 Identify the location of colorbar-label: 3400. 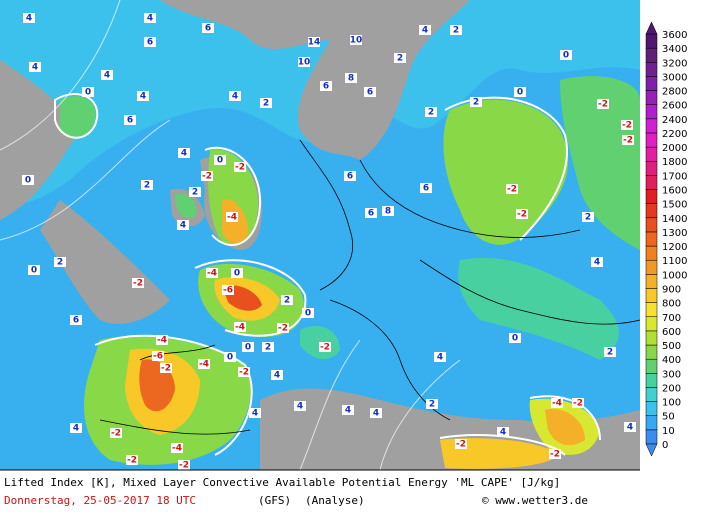
(674, 49).